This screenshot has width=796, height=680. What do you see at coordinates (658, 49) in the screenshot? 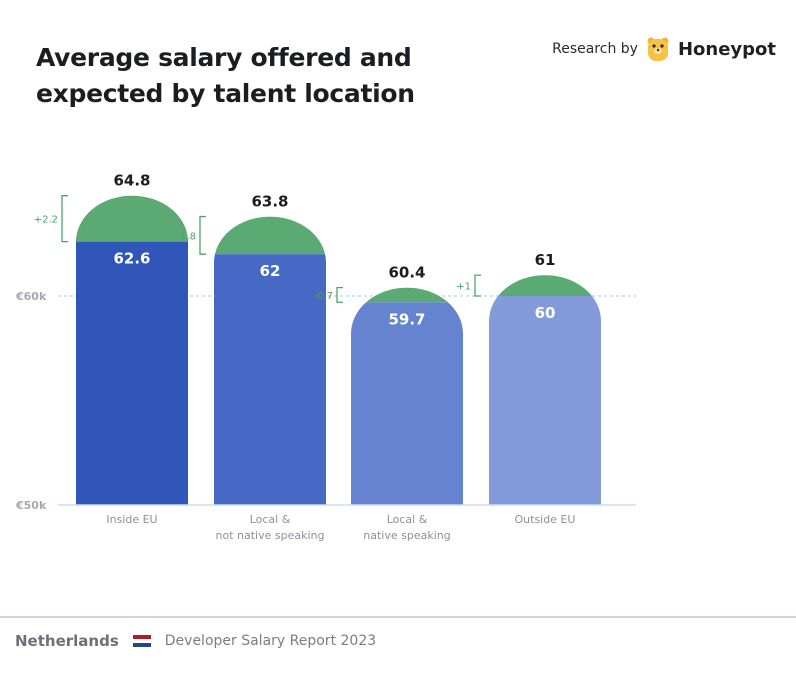
I see `bear-icon` at bounding box center [658, 49].